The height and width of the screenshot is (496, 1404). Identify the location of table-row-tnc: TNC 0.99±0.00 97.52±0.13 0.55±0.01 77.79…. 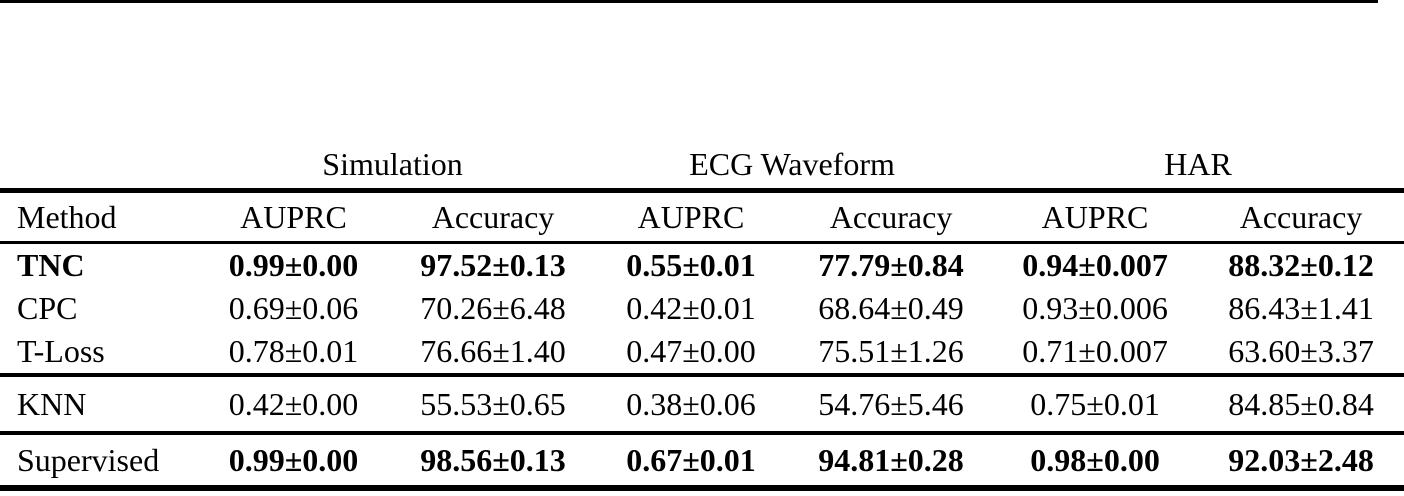
(702, 265).